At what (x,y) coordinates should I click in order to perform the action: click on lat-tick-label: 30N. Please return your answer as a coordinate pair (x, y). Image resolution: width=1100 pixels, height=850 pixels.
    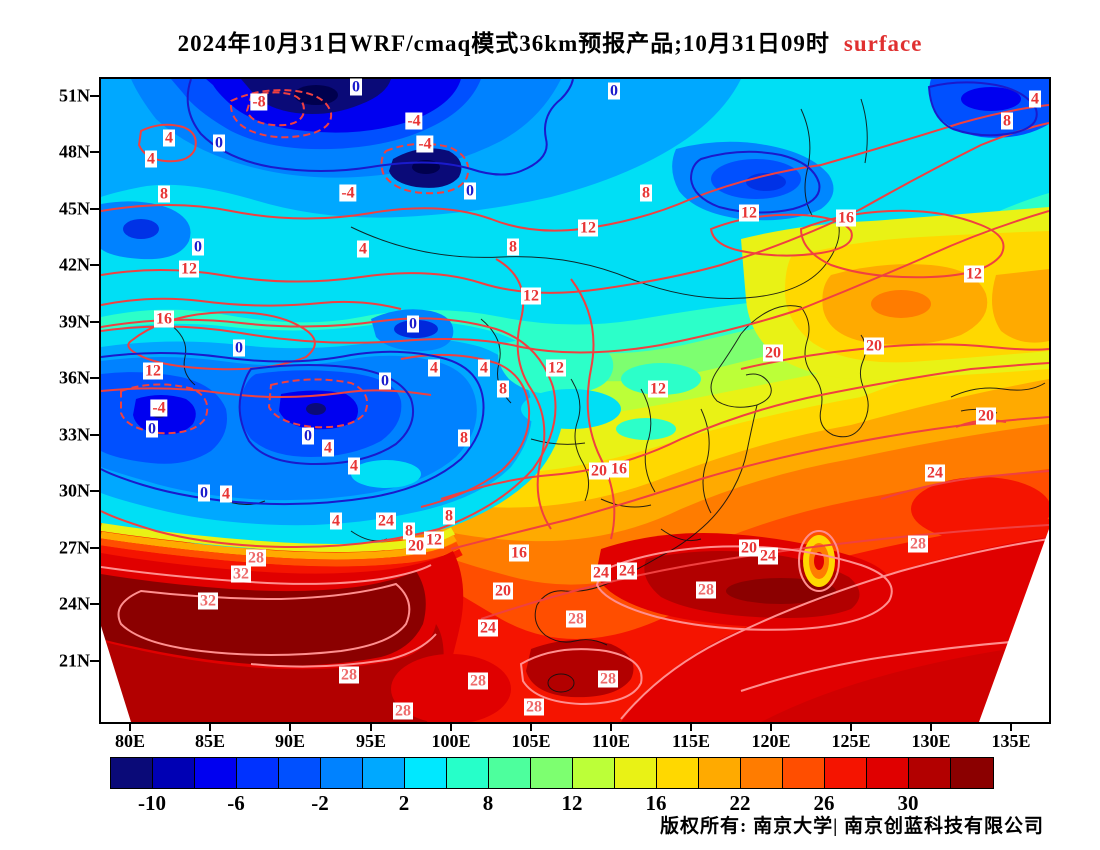
    Looking at the image, I should click on (74, 490).